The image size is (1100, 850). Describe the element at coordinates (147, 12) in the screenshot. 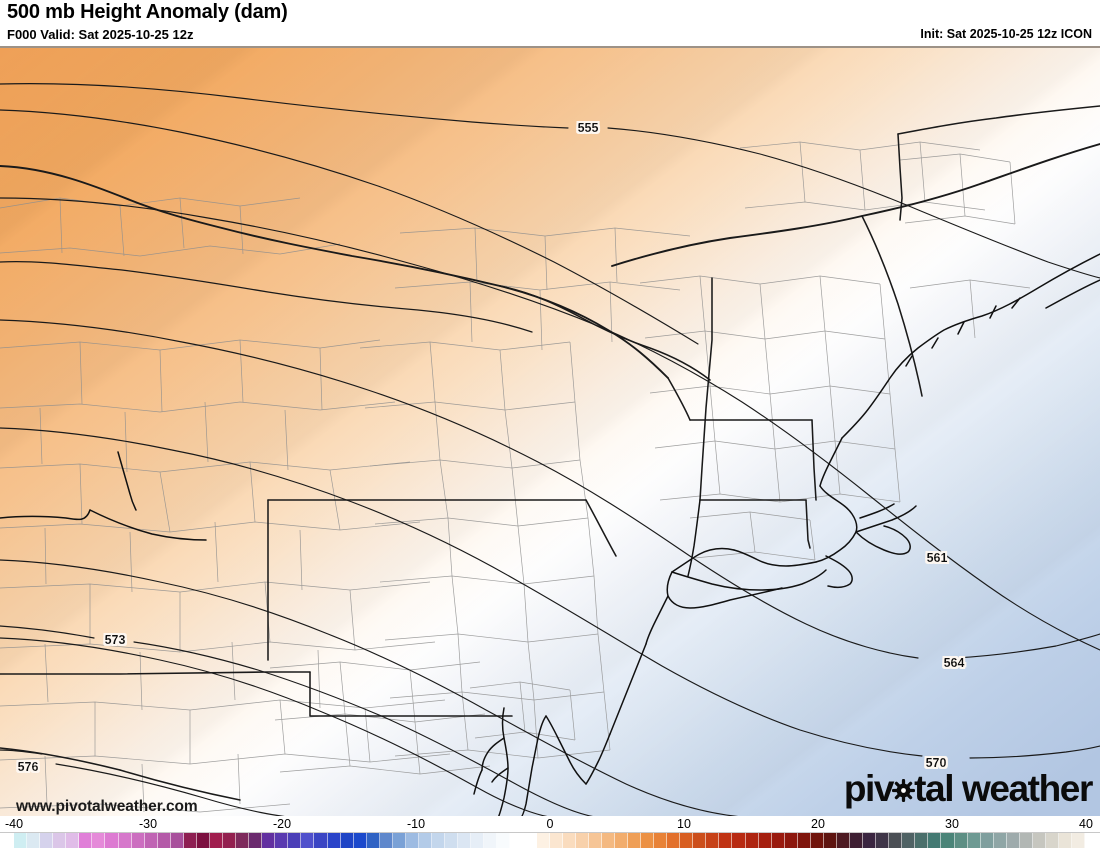

I see `page-title: 500 mb Height Anomaly (dam)` at that location.